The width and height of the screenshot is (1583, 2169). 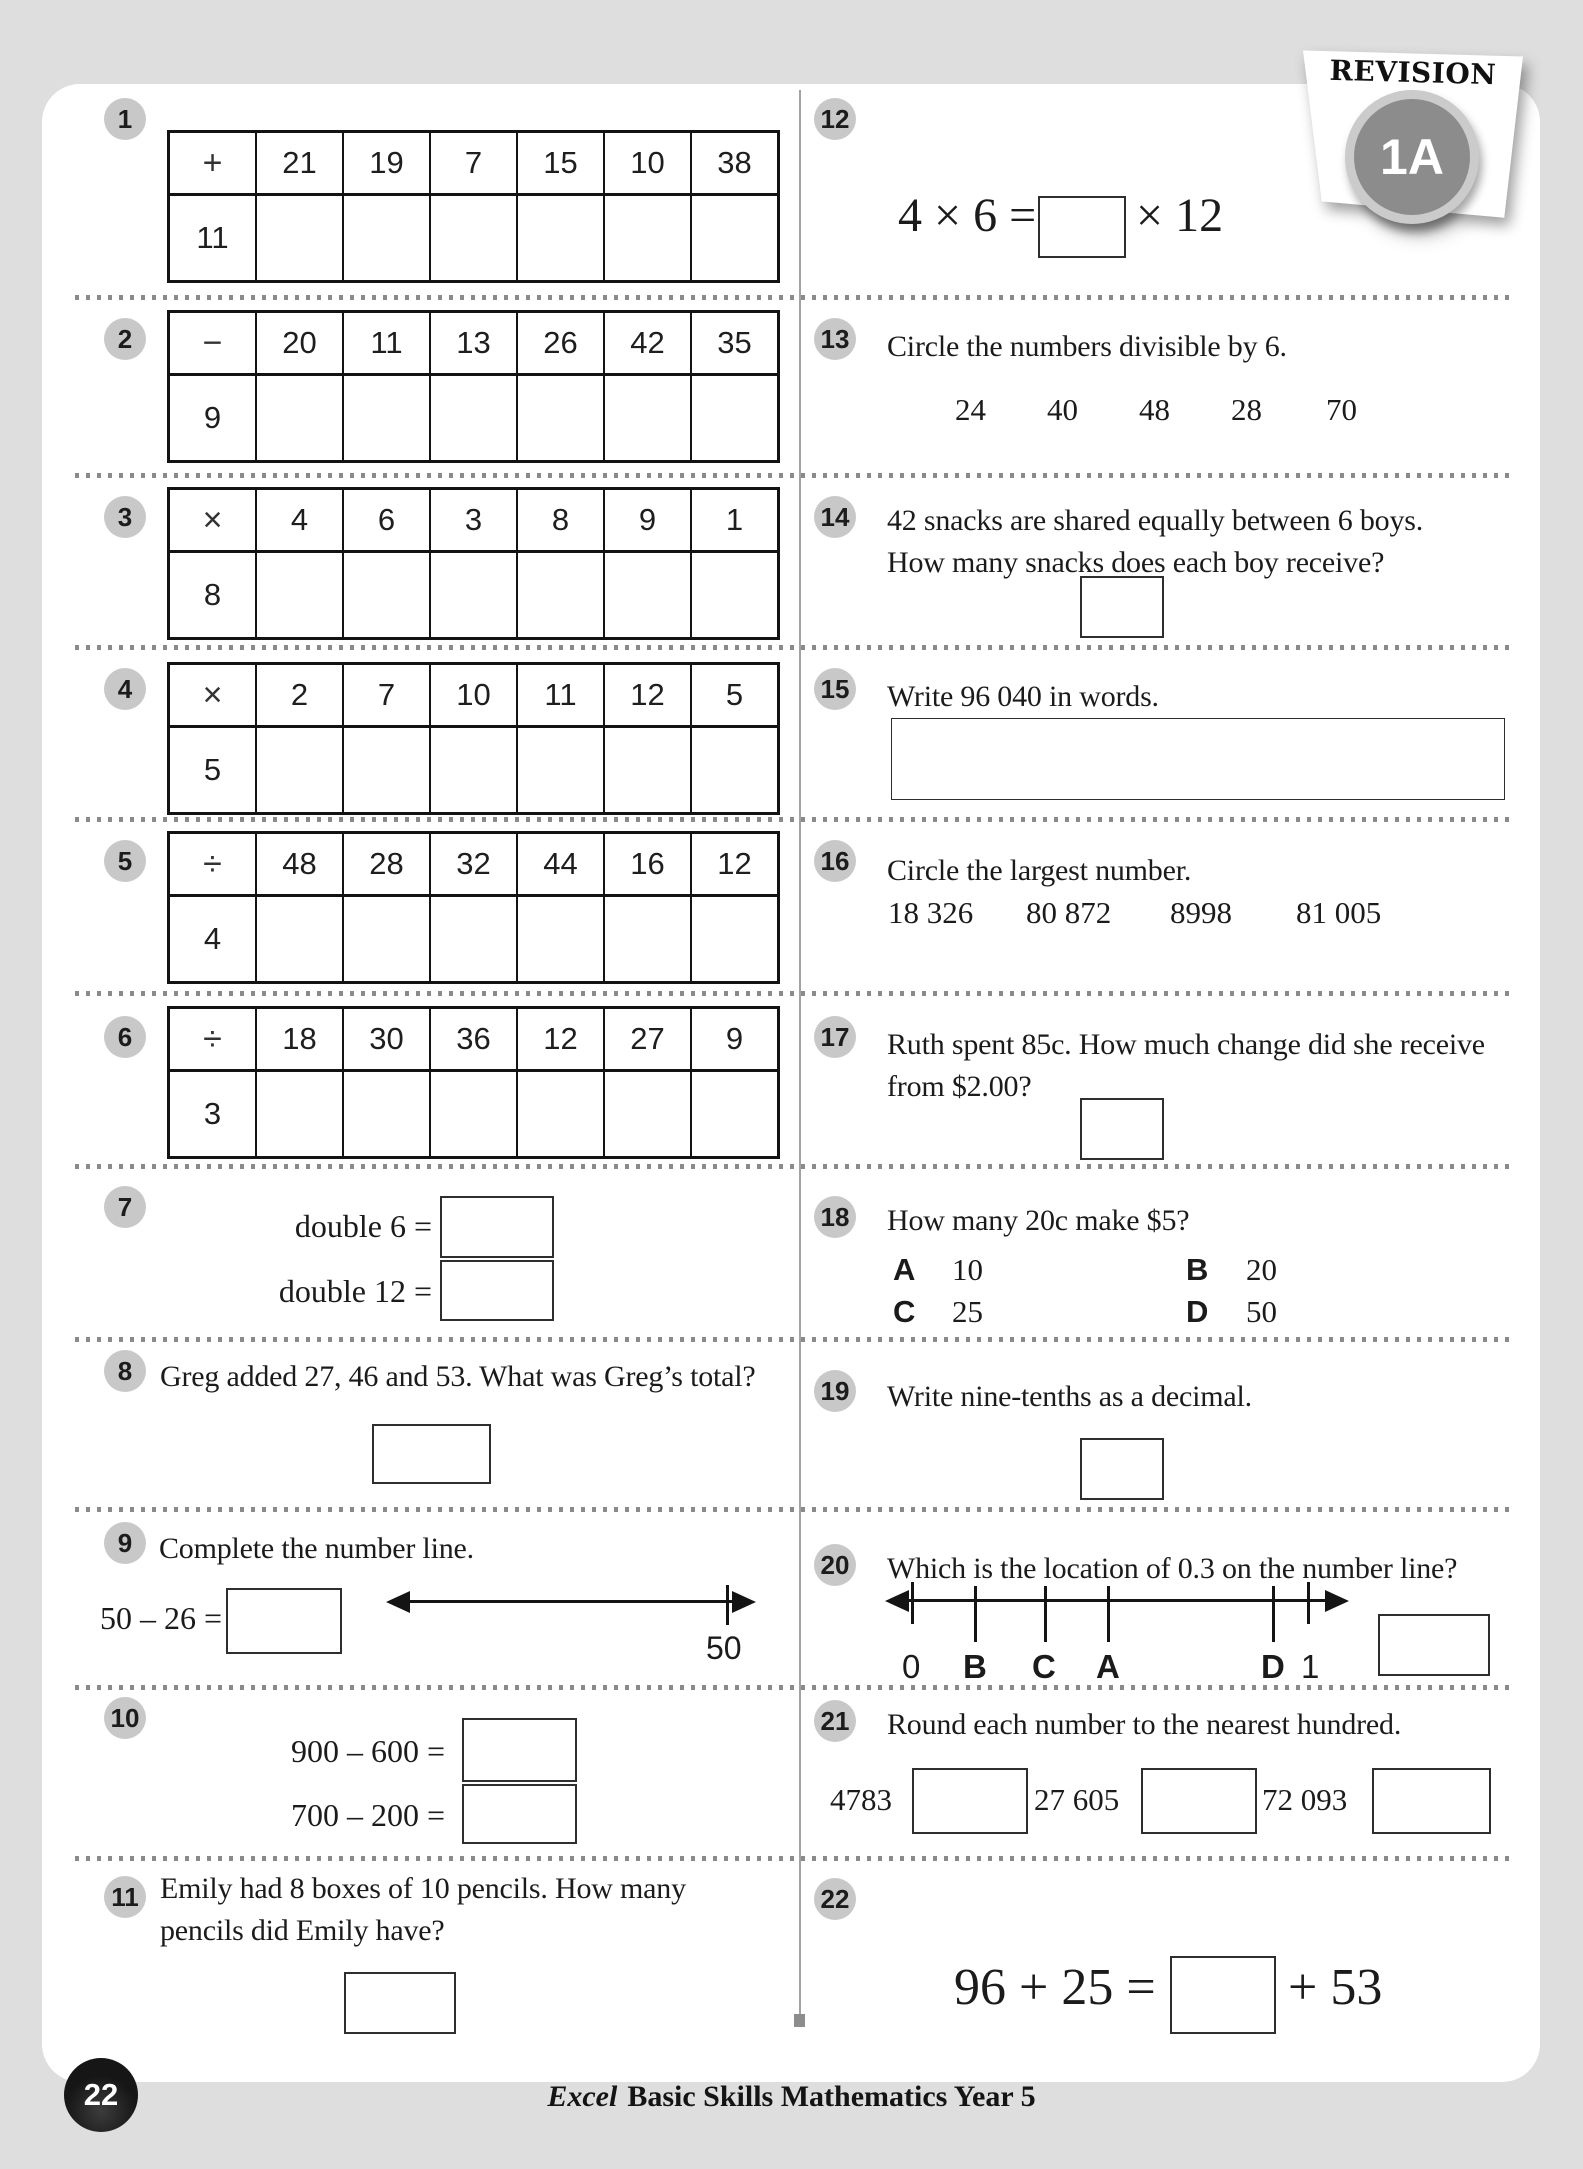 I want to click on q19-question-text: Write nine-tenths as a decimal., so click(x=1069, y=1396).